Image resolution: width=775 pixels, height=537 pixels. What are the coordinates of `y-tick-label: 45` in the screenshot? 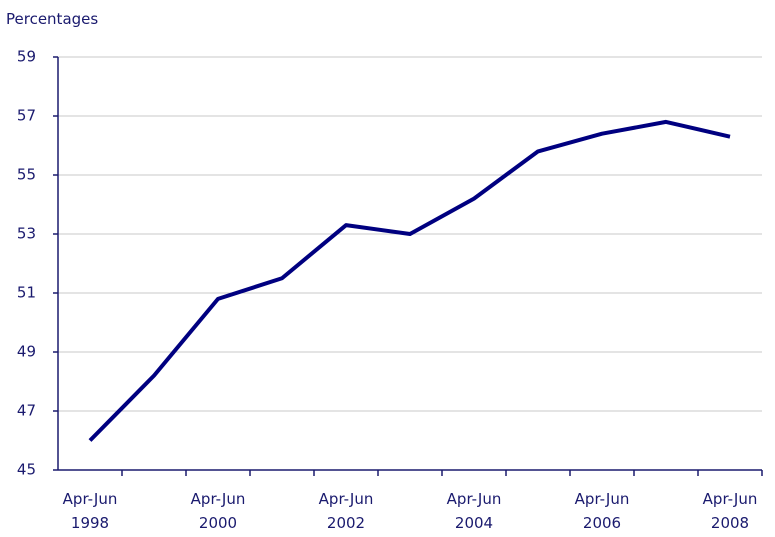 It's located at (26, 470).